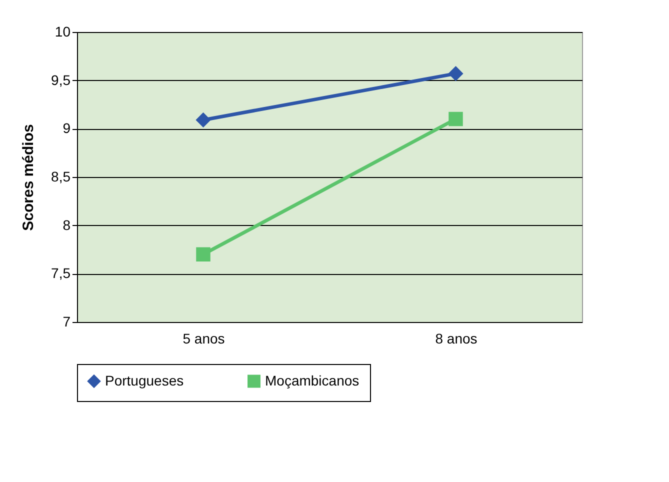 The height and width of the screenshot is (482, 669). Describe the element at coordinates (456, 338) in the screenshot. I see `x-tick-label: 8 anos` at that location.